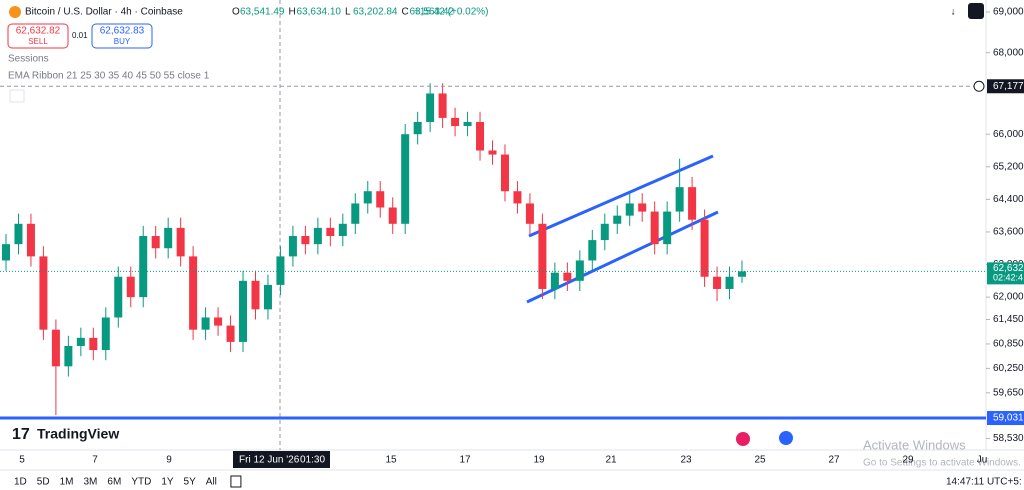  Describe the element at coordinates (80, 35) in the screenshot. I see `qty: 0.01` at that location.